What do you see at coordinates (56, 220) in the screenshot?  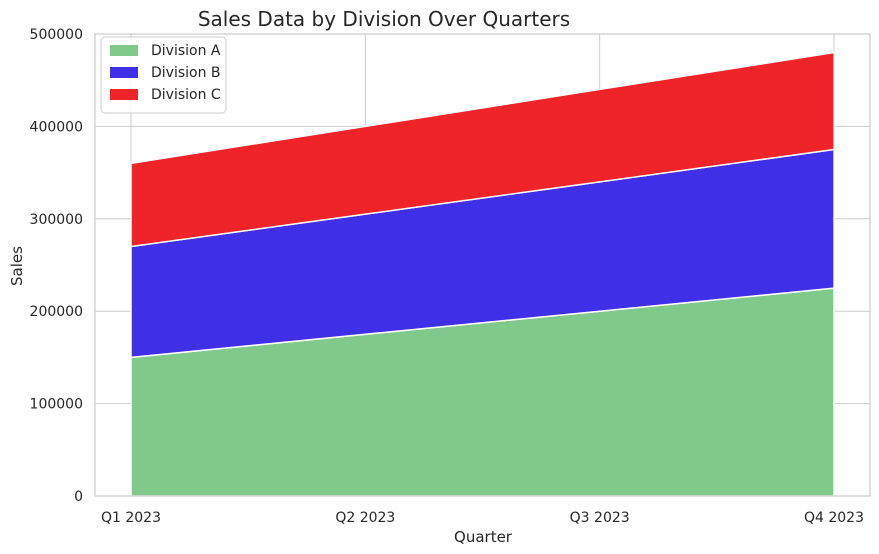 I see `y-tick-label: 300000` at bounding box center [56, 220].